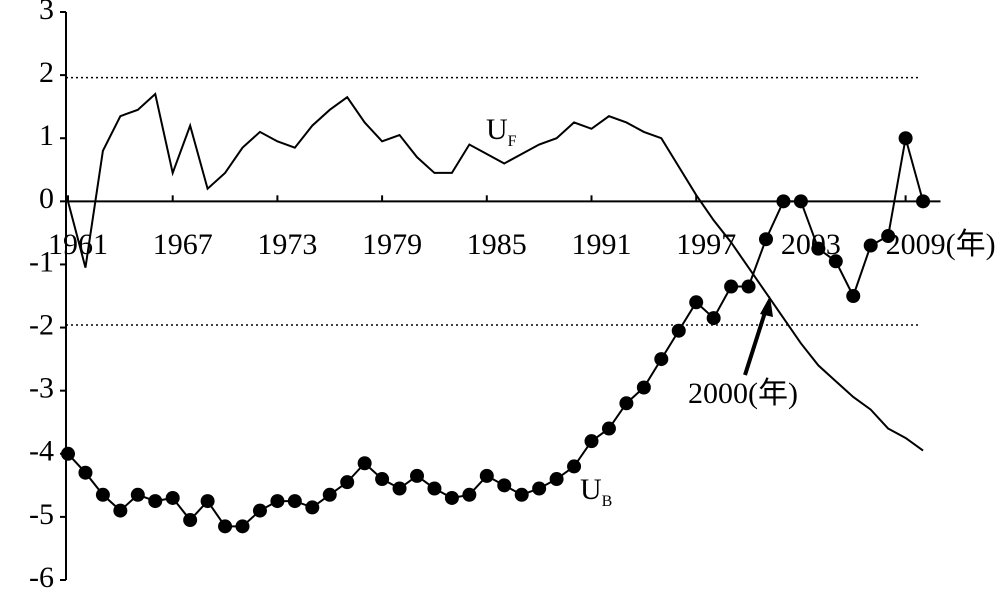 The height and width of the screenshot is (596, 1000). What do you see at coordinates (756, 340) in the screenshot?
I see `annotation-arrow` at bounding box center [756, 340].